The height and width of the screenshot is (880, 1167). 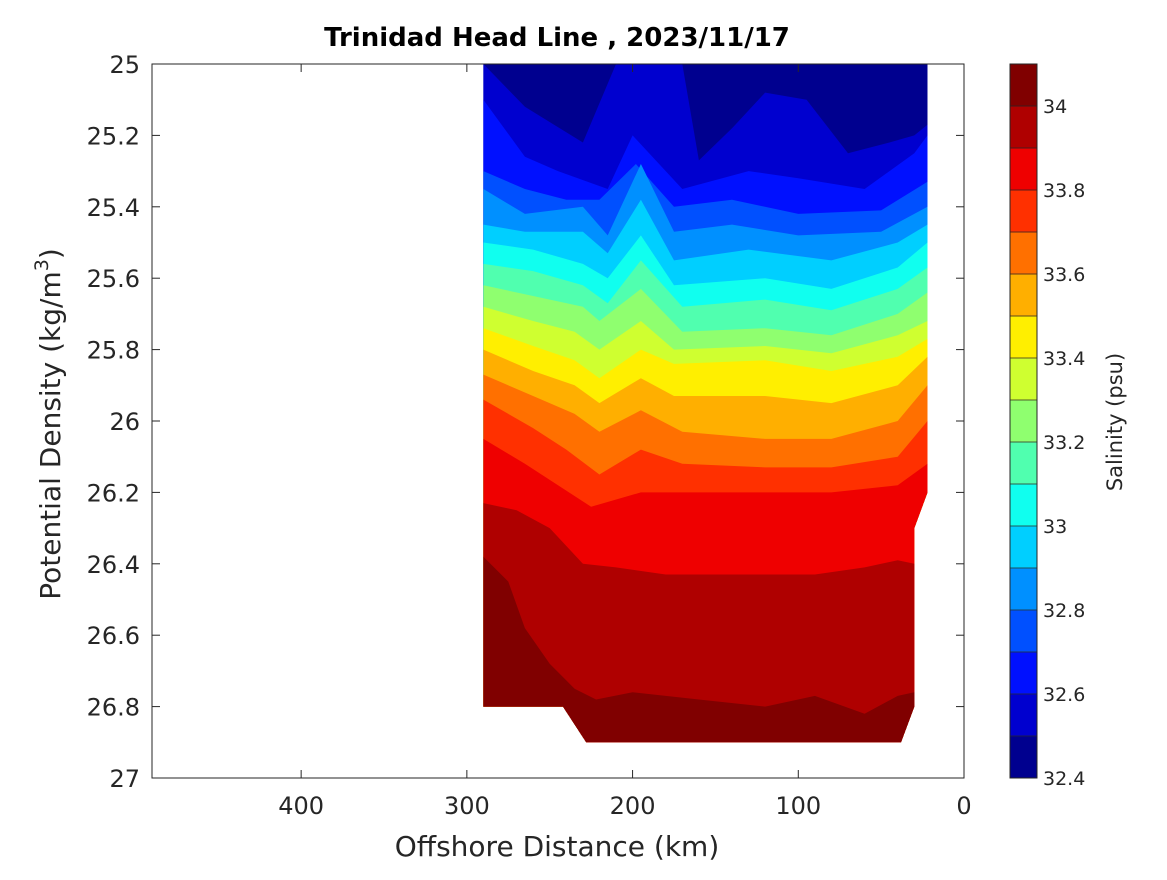 What do you see at coordinates (113, 208) in the screenshot?
I see `y-tick-label: 25.4` at bounding box center [113, 208].